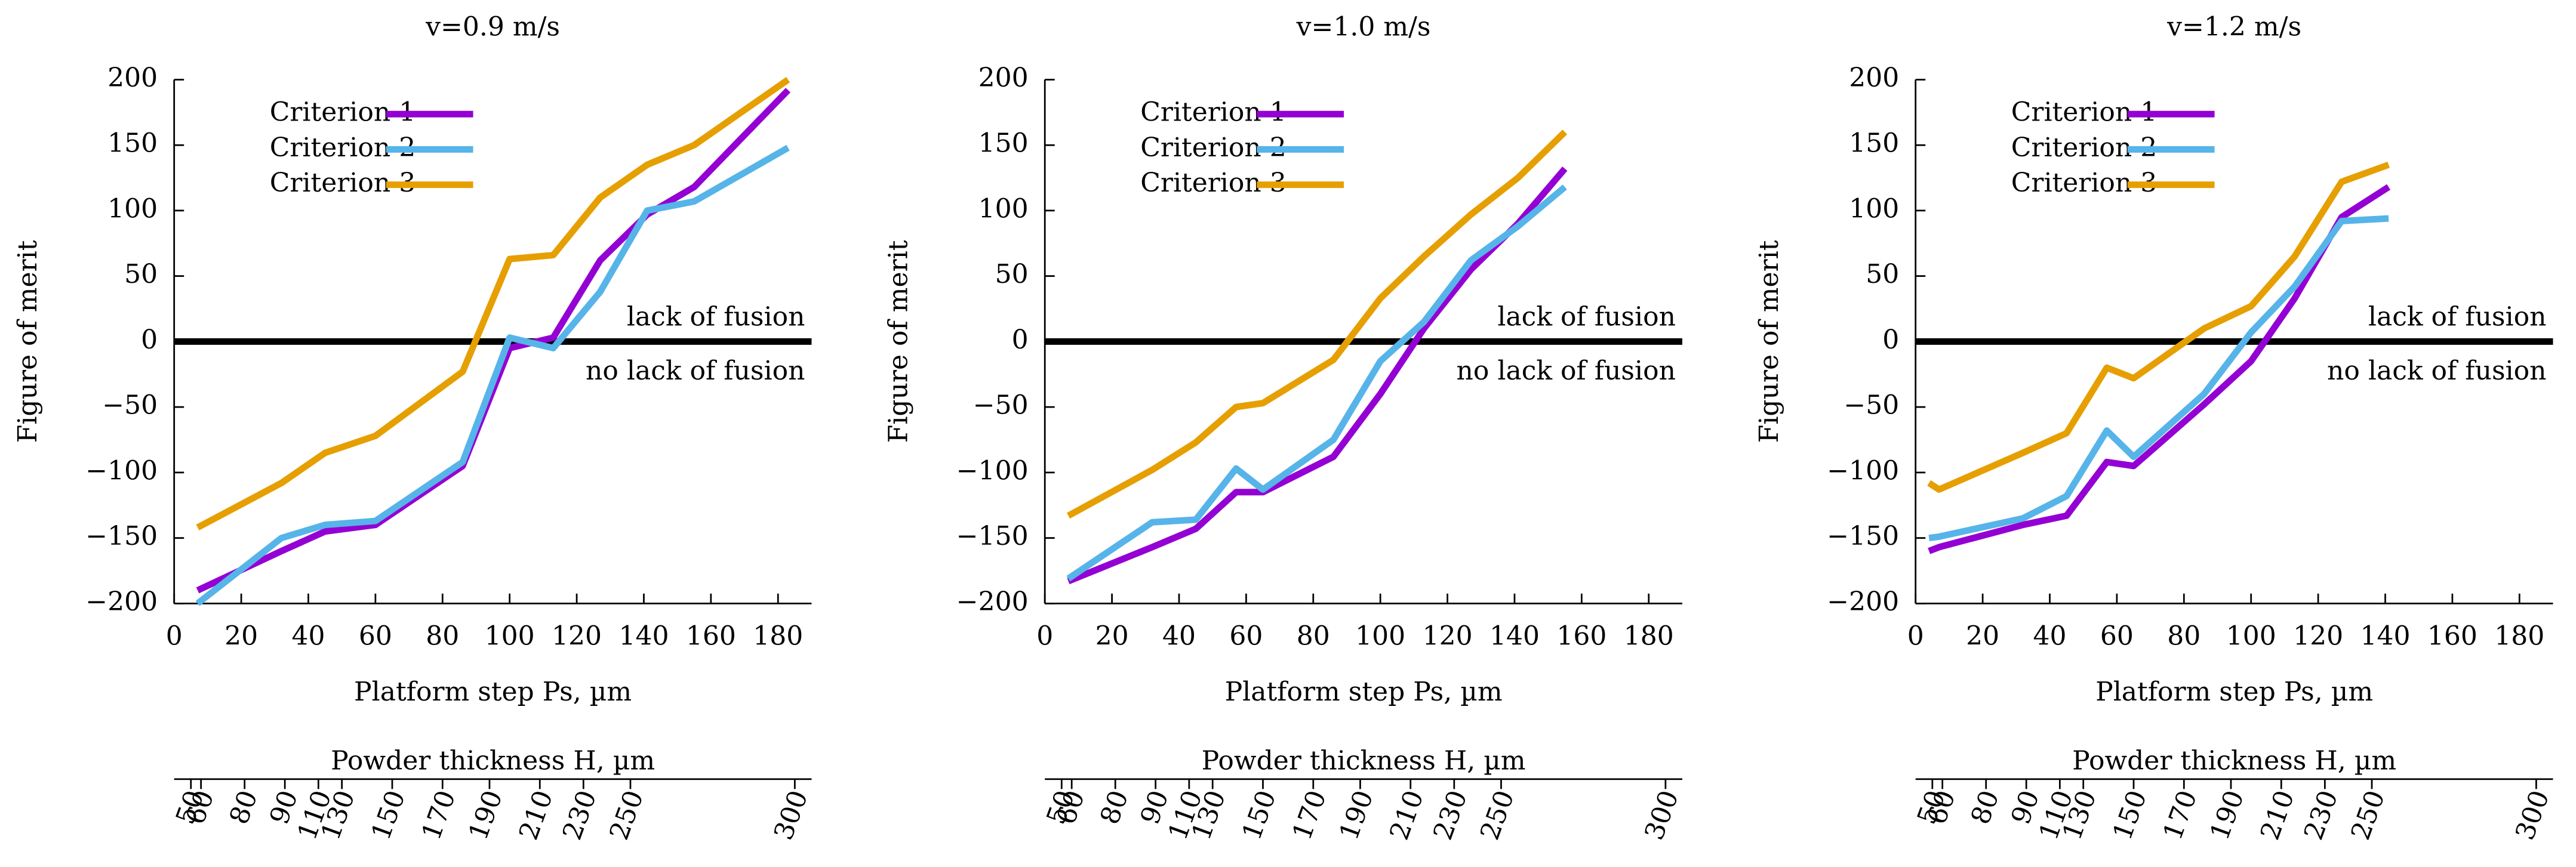 The height and width of the screenshot is (867, 2576). I want to click on chart-title: v=1.0 m/s, so click(1363, 27).